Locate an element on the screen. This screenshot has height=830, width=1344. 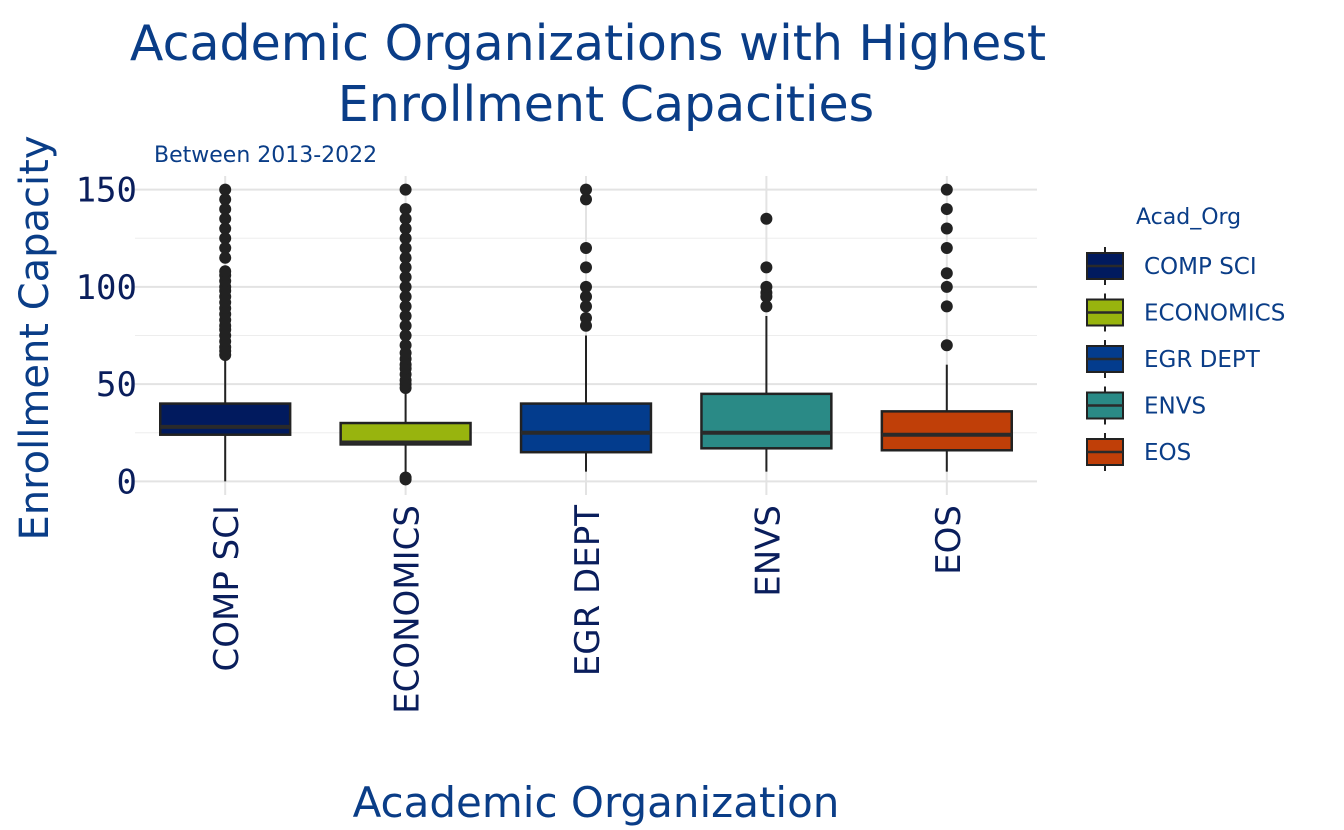
chart-title-line-2: Enrollment Capacities is located at coordinates (606, 104).